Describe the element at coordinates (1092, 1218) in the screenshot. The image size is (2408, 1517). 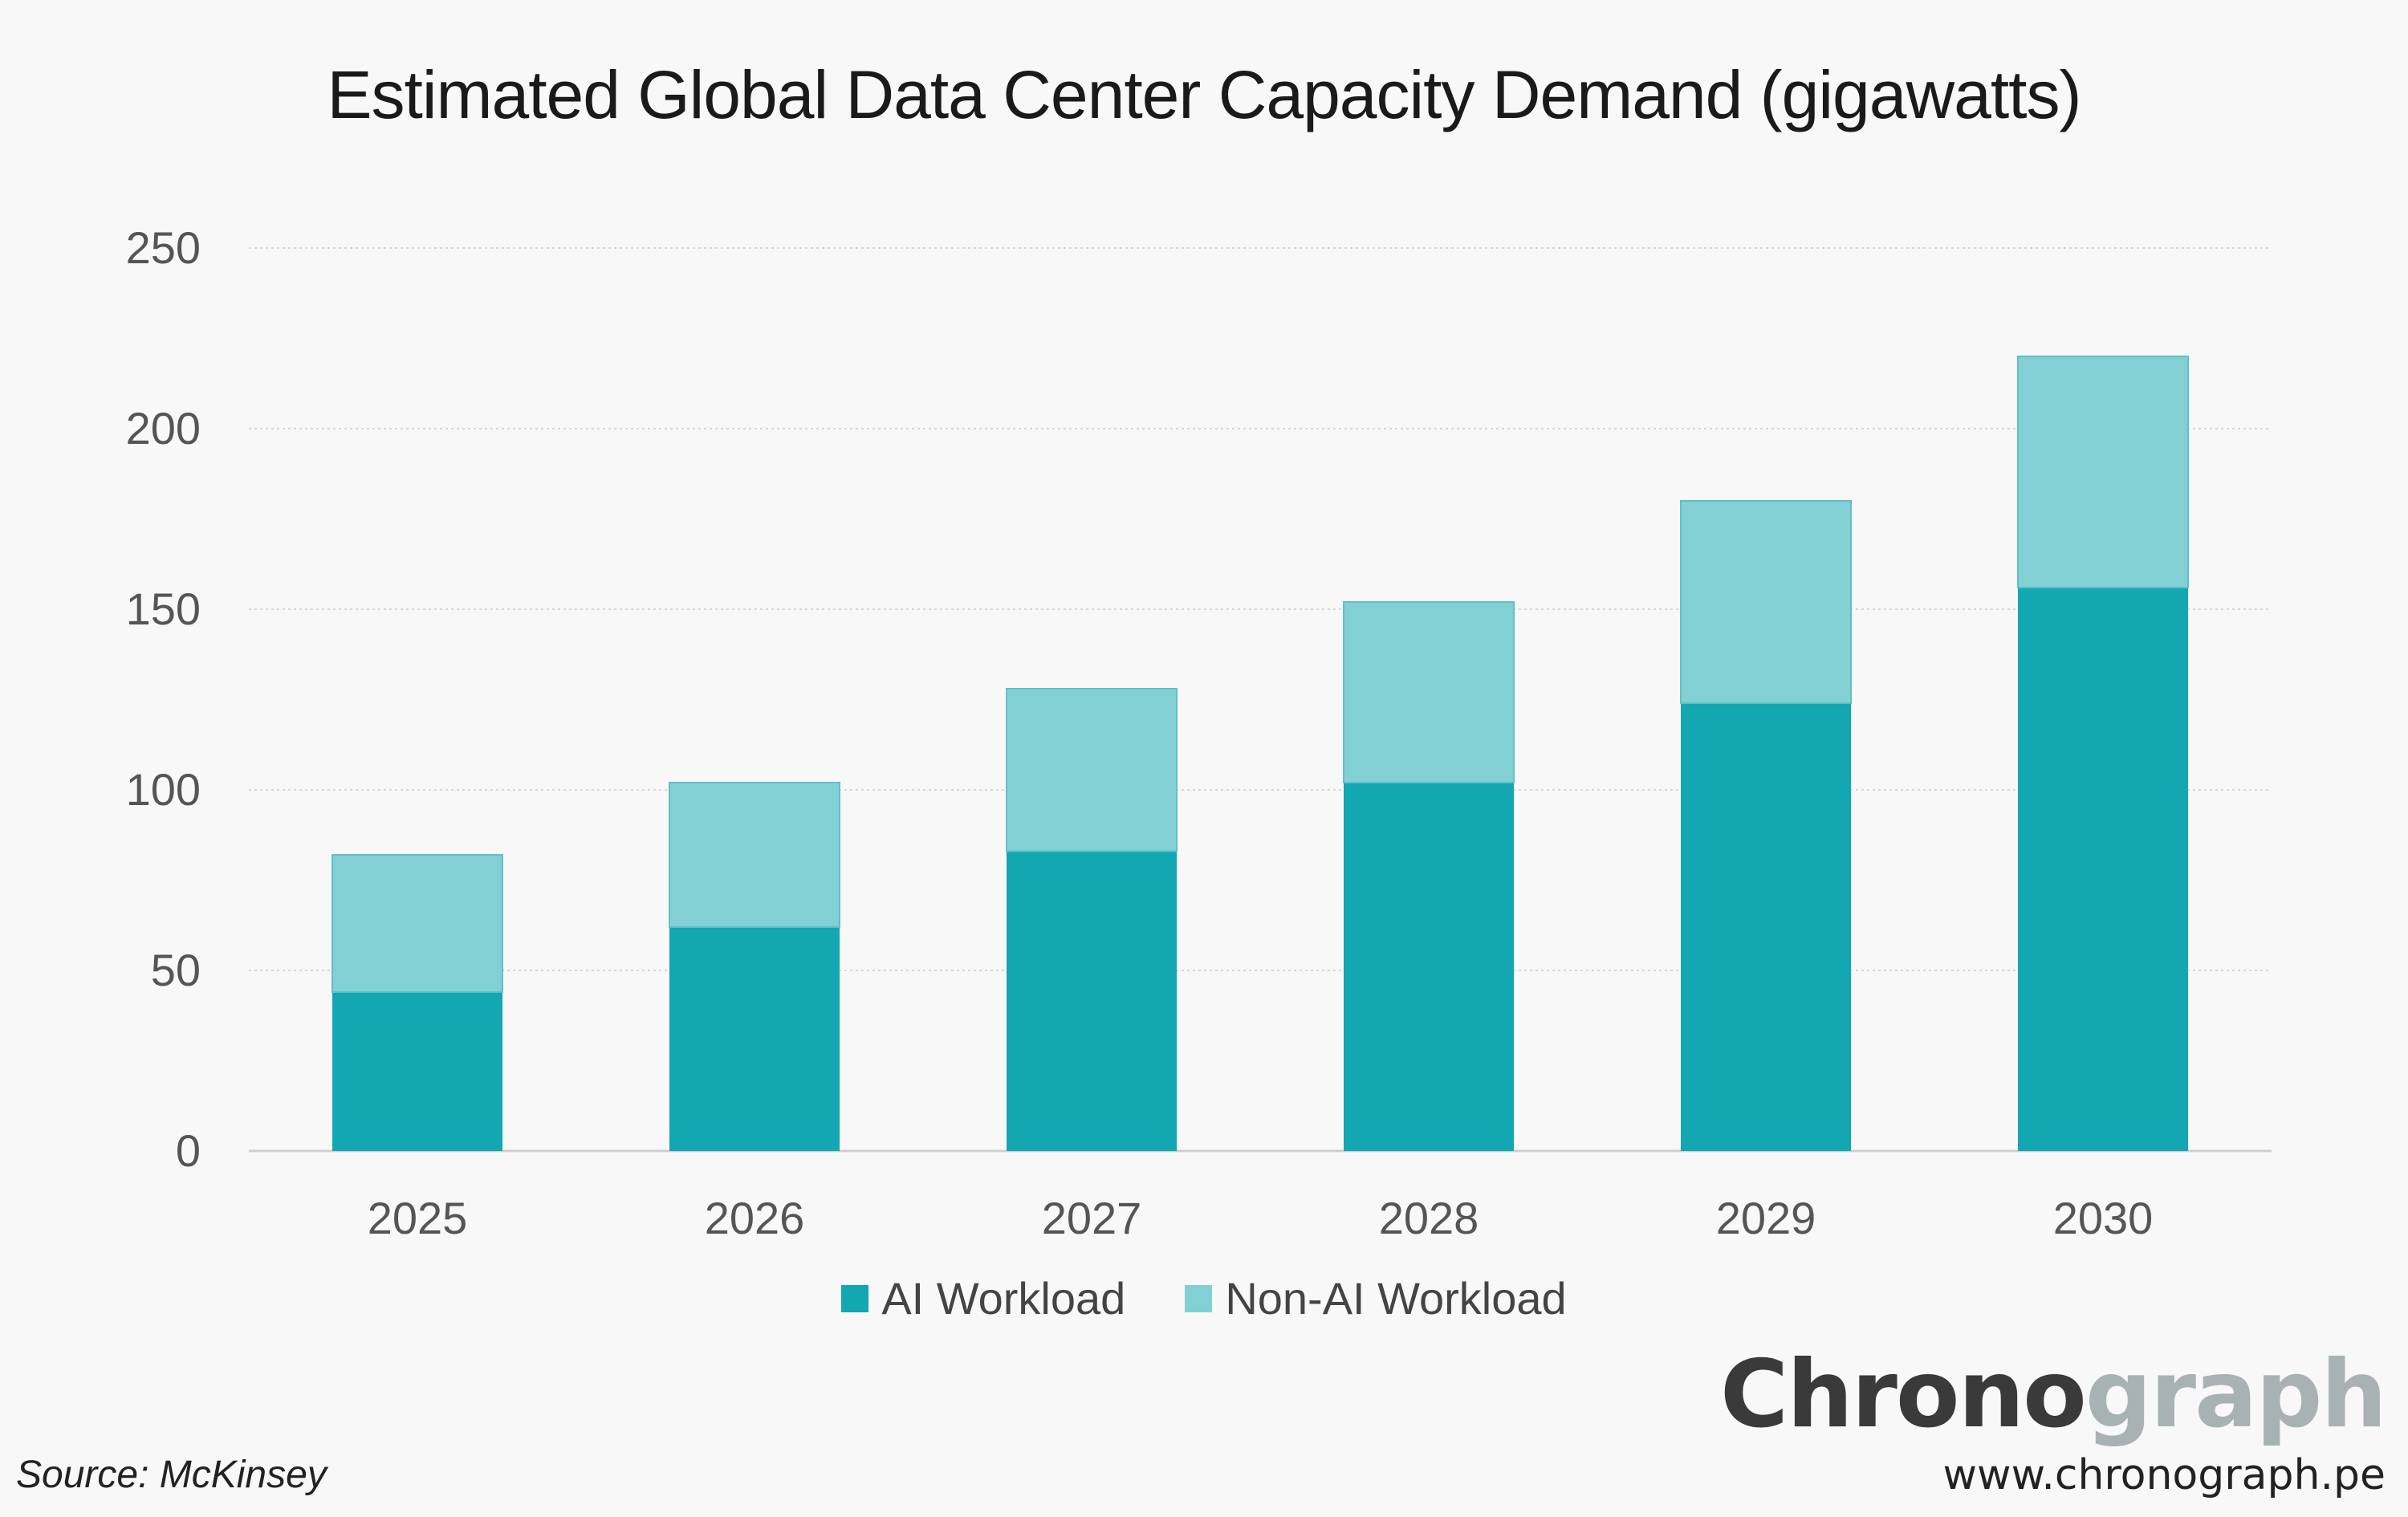
I see `x-tick-label: 2027` at that location.